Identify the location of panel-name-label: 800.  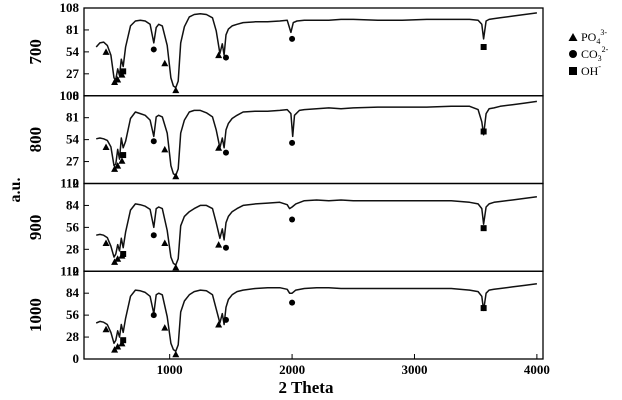
(35, 140).